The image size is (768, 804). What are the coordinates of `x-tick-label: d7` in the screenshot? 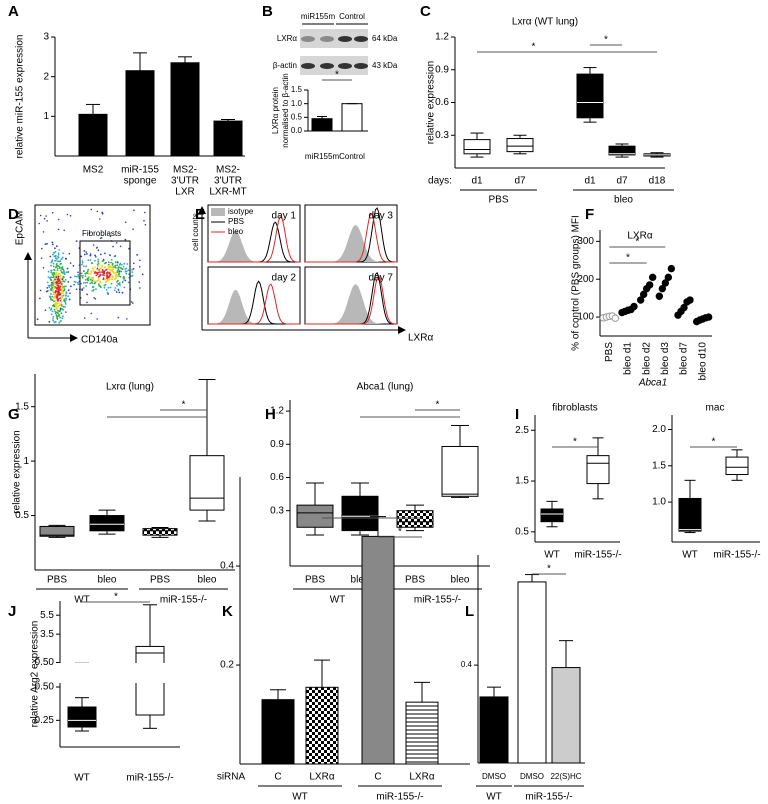 It's located at (622, 181).